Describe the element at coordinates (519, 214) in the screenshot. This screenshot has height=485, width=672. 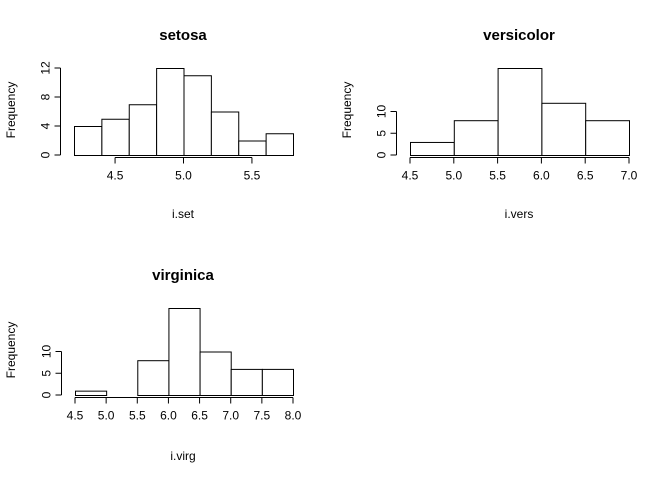
I see `x-axis-label: i.vers` at that location.